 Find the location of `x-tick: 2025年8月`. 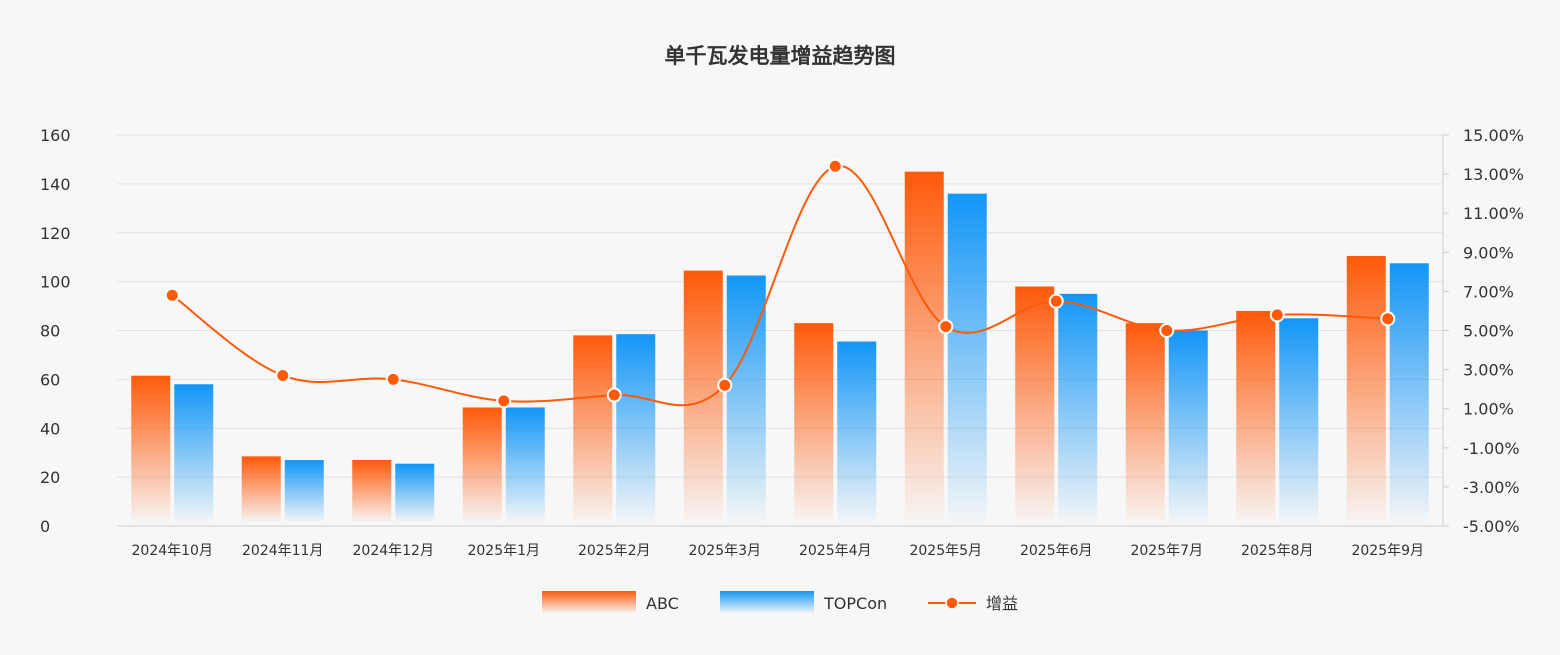

x-tick: 2025年8月 is located at coordinates (1277, 551).